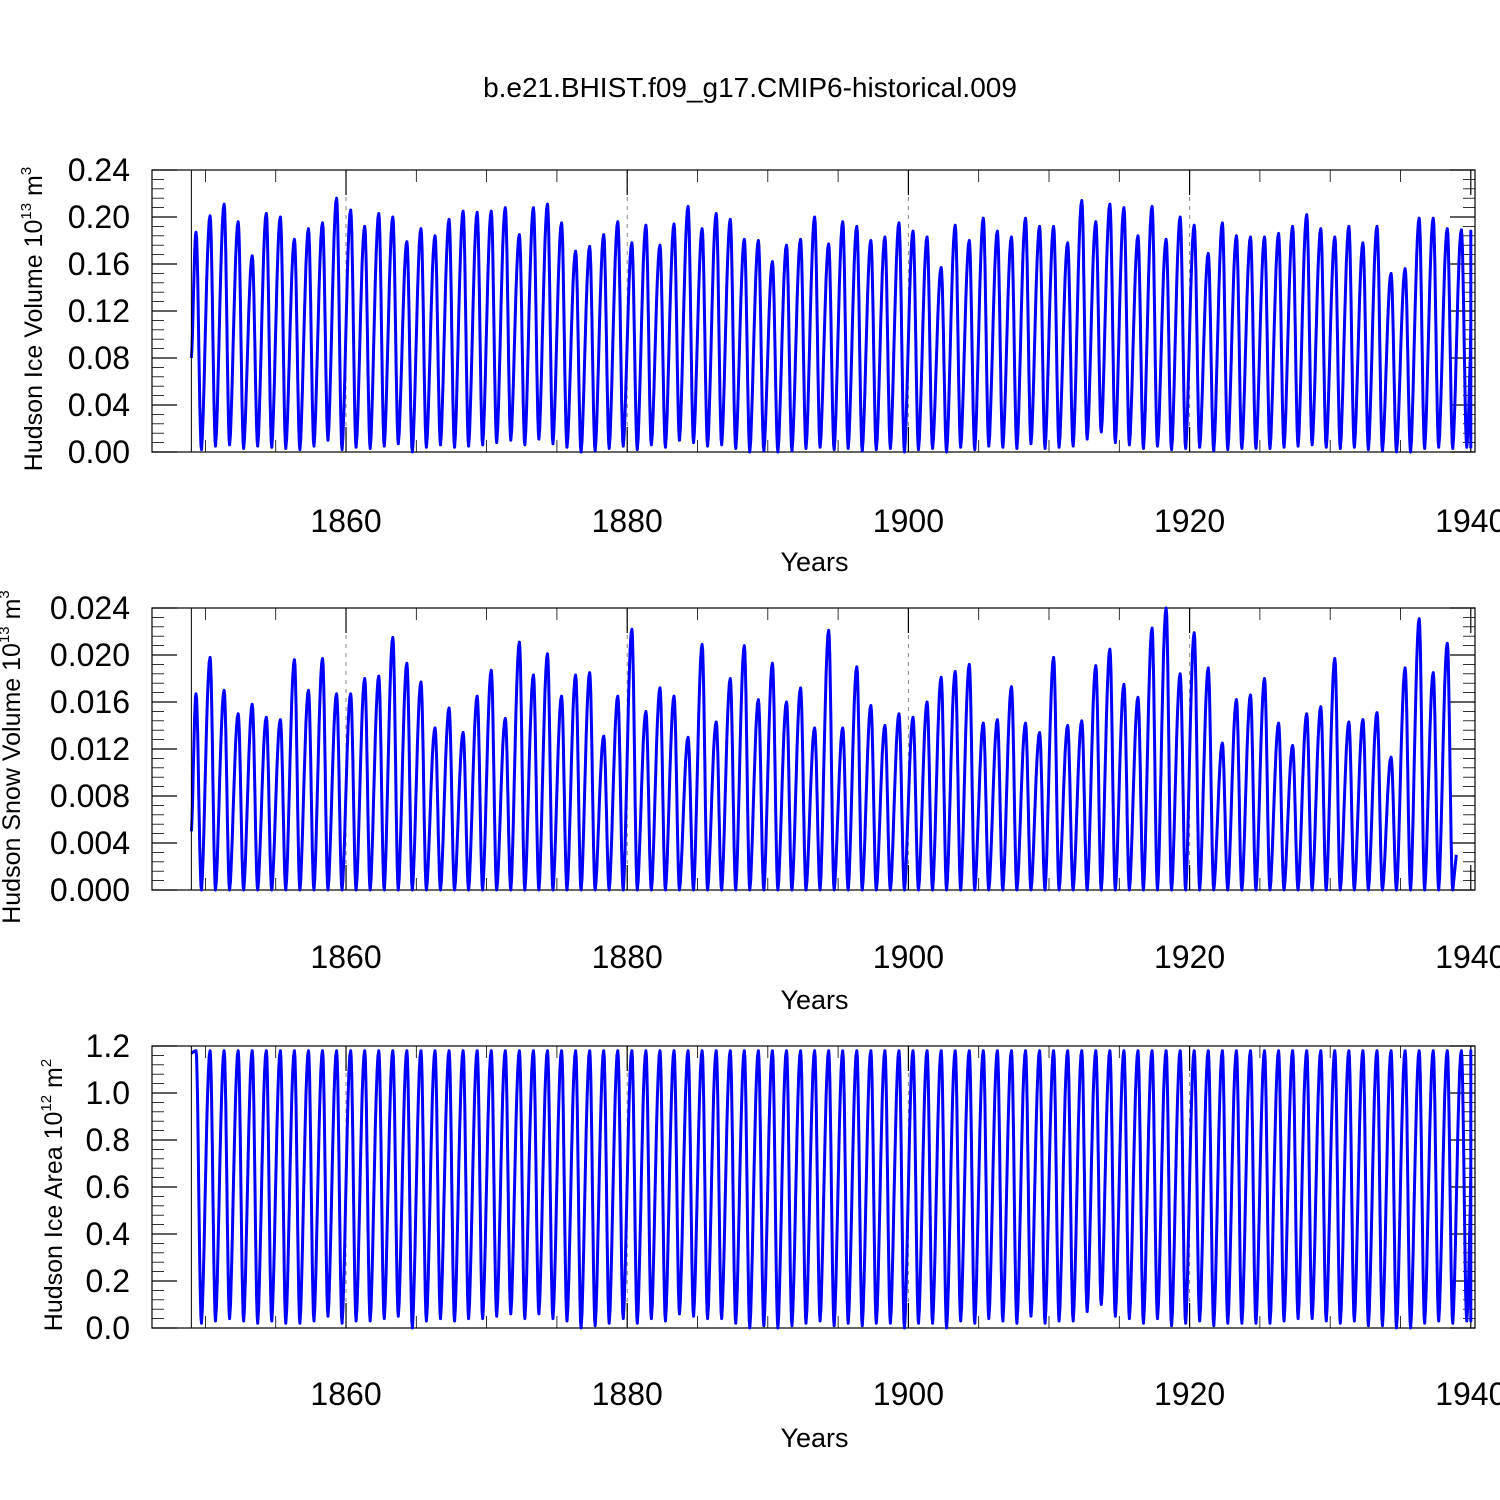 Image resolution: width=1500 pixels, height=1500 pixels. Describe the element at coordinates (90, 655) in the screenshot. I see `y-tick-label: 0.020` at that location.